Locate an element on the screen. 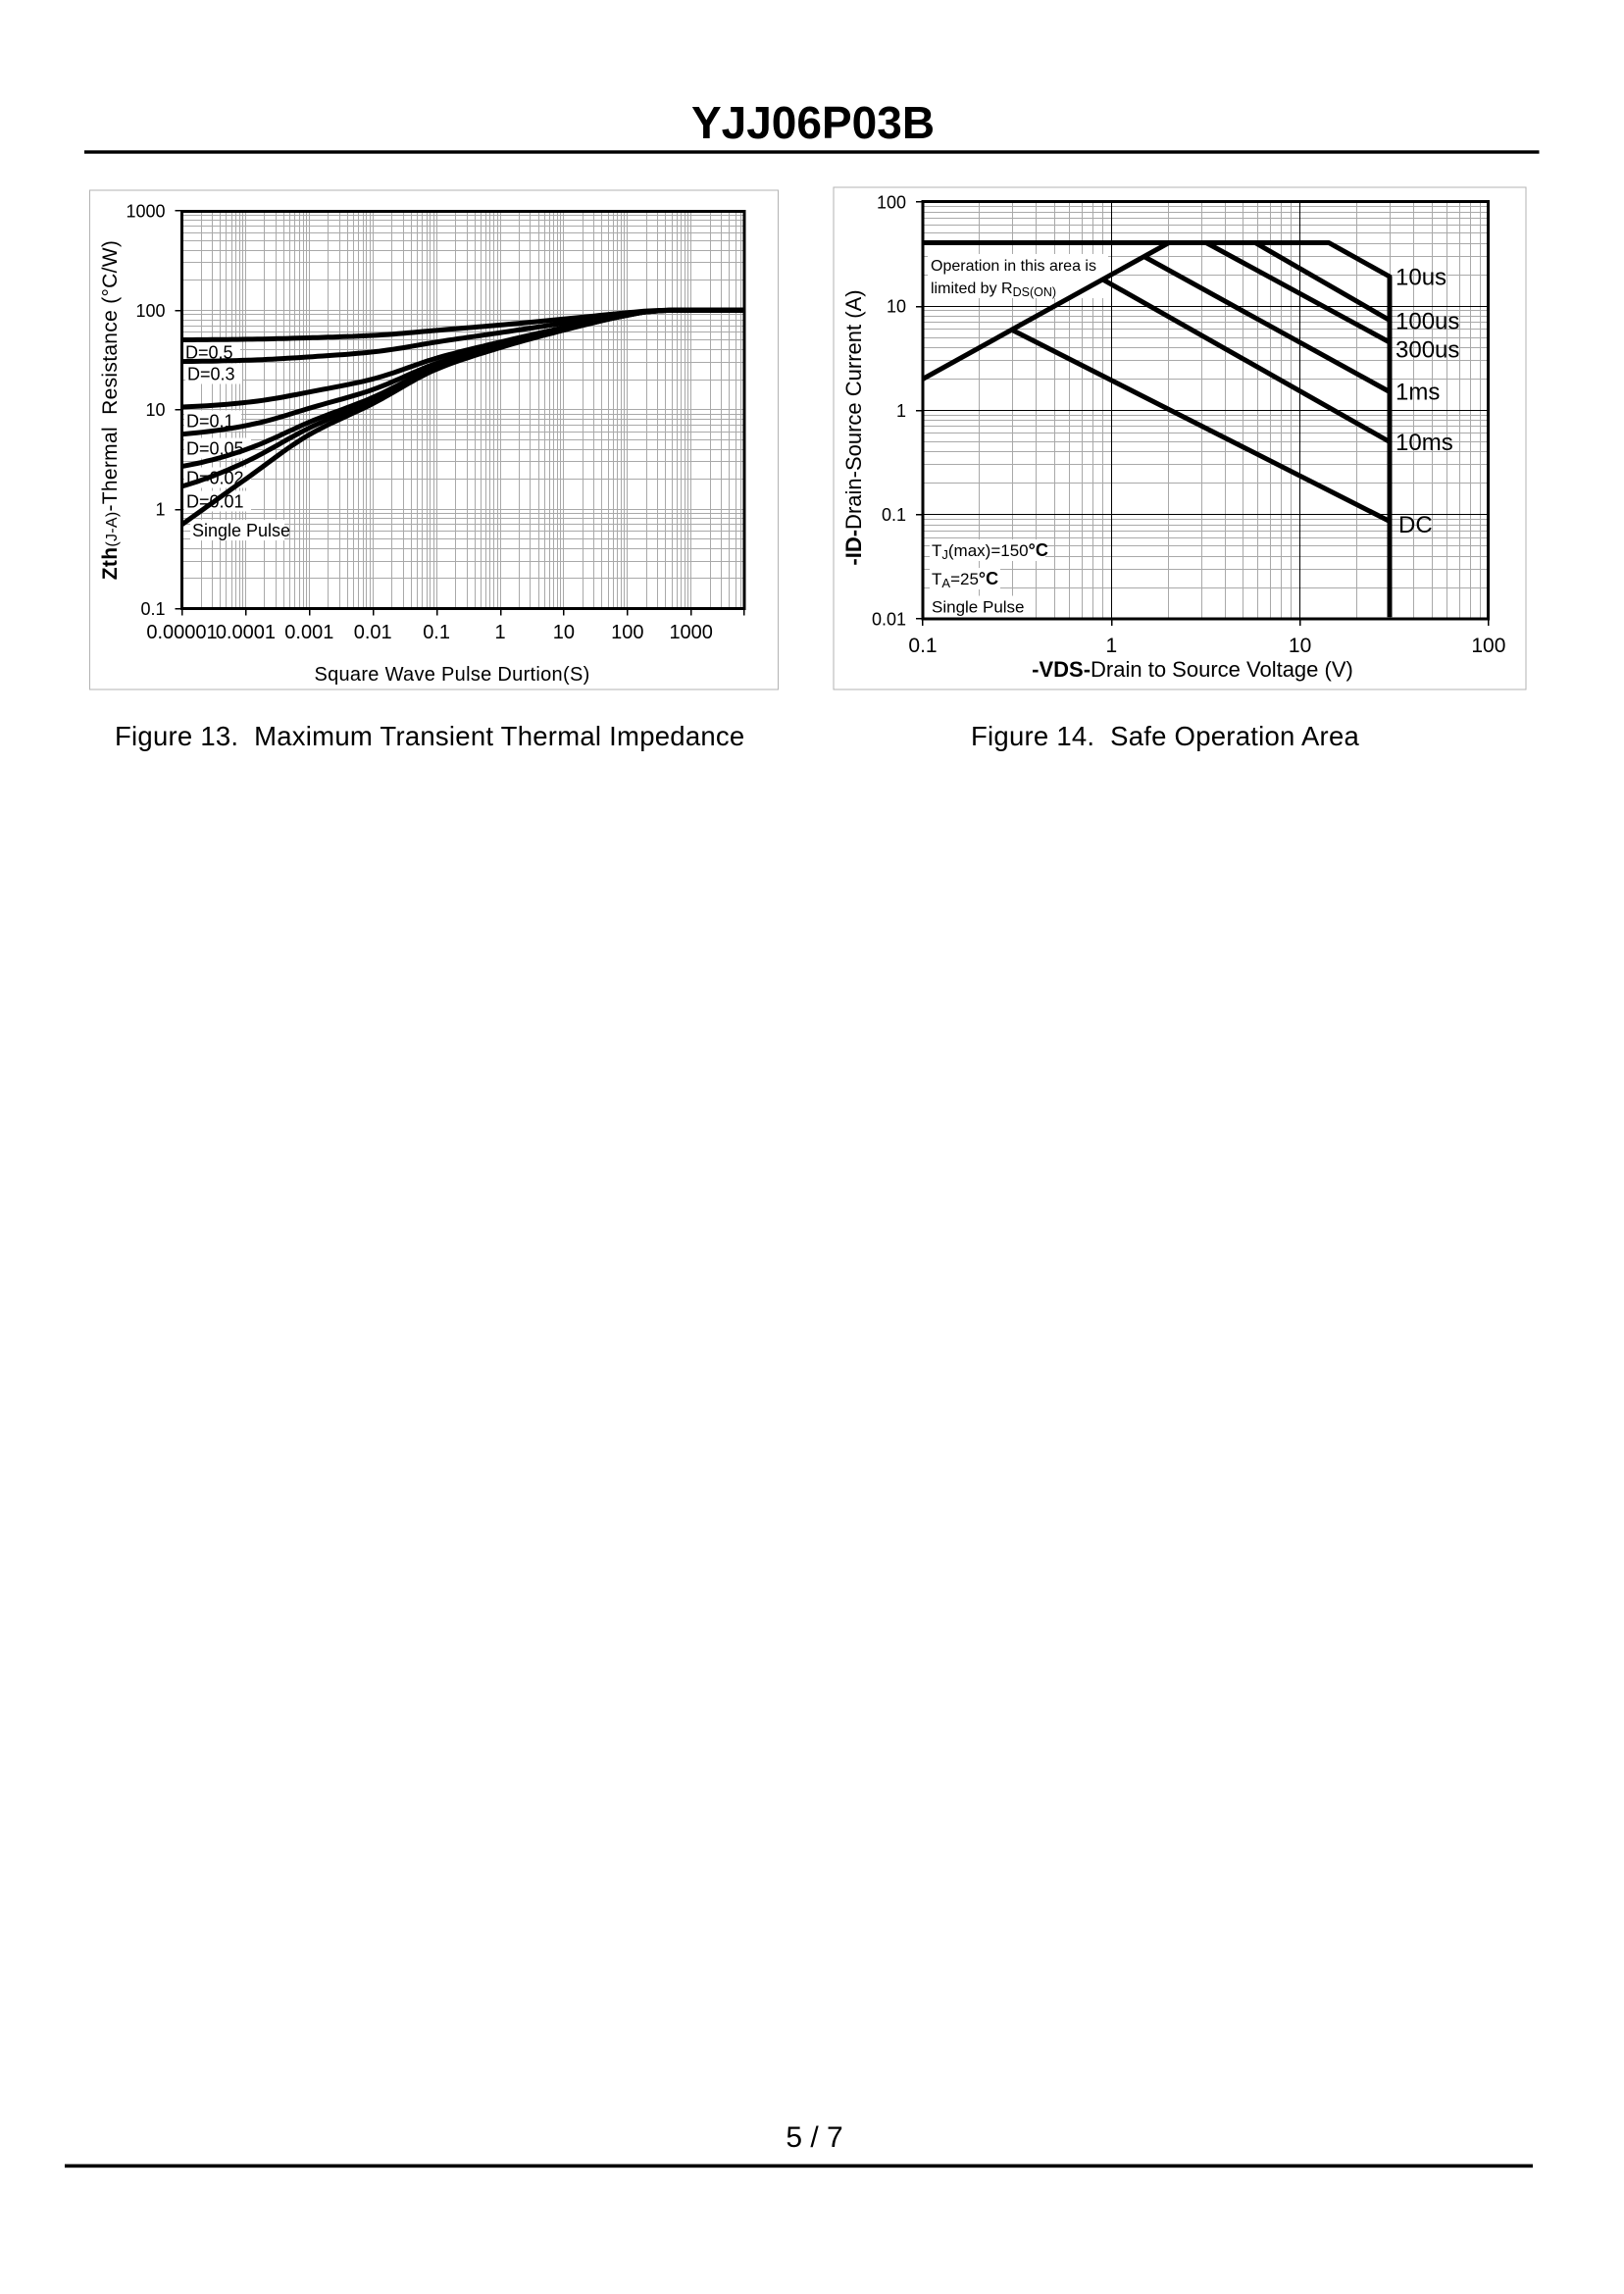 The image size is (1624, 2294). svg-text: 0.0001 is located at coordinates (246, 632).